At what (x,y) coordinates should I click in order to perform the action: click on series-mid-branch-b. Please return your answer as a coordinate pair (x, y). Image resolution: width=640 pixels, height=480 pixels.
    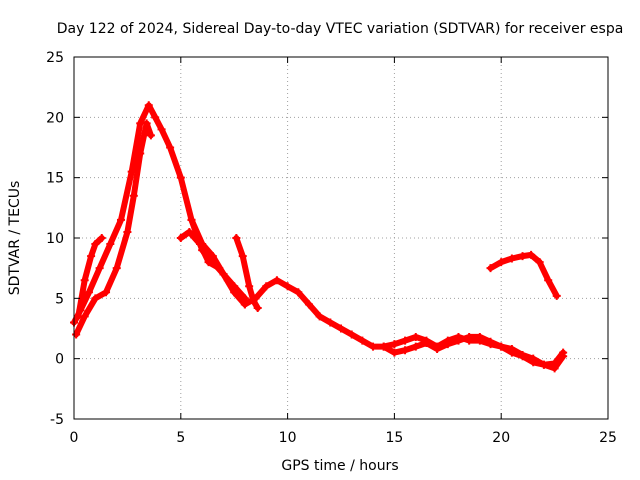
    Looking at the image, I should click on (247, 273).